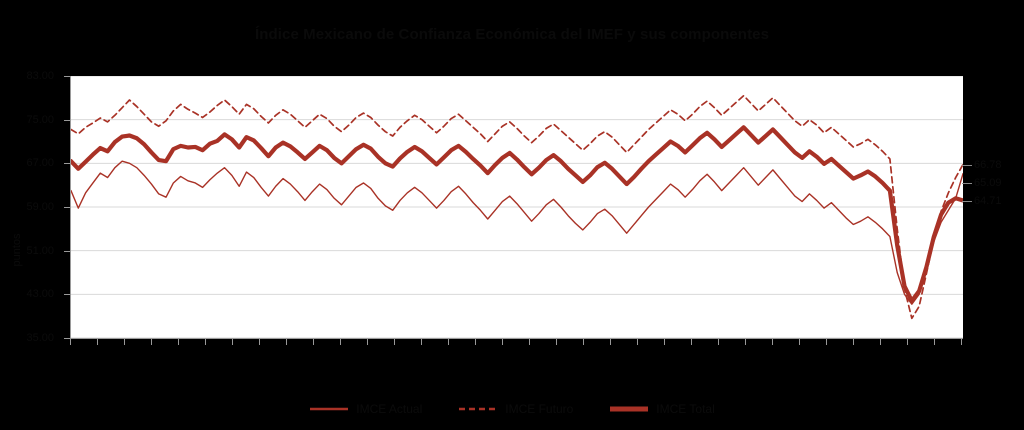  What do you see at coordinates (40, 76) in the screenshot?
I see `y-axis-tick-label: 83.00` at bounding box center [40, 76].